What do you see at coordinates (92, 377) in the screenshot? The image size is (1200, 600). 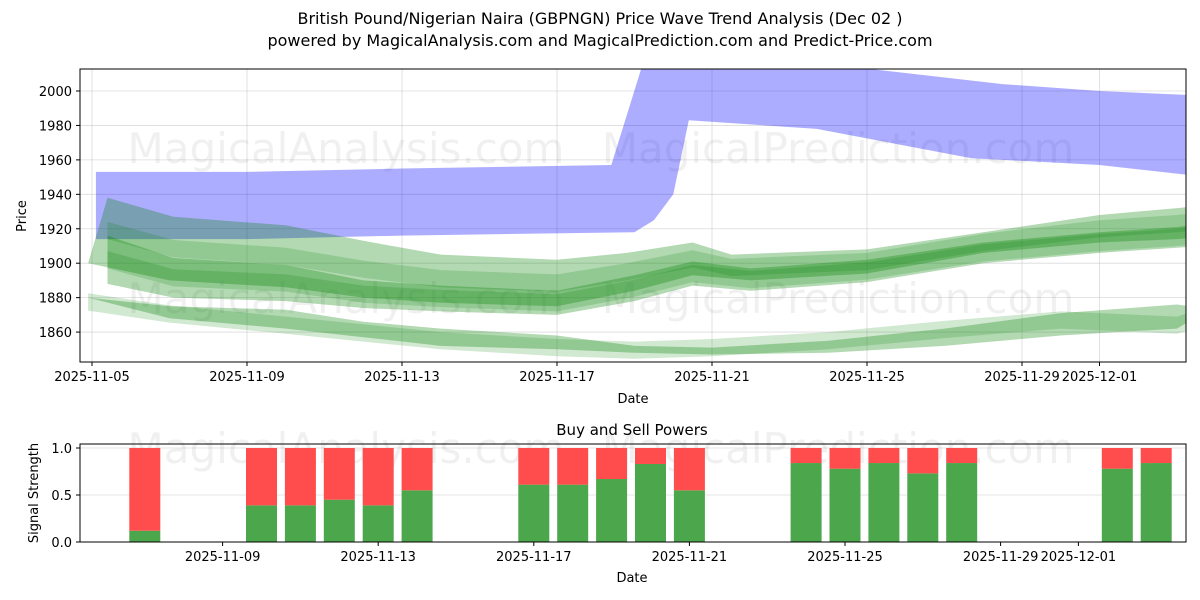 I see `x-tick-label: 2025-11-05` at bounding box center [92, 377].